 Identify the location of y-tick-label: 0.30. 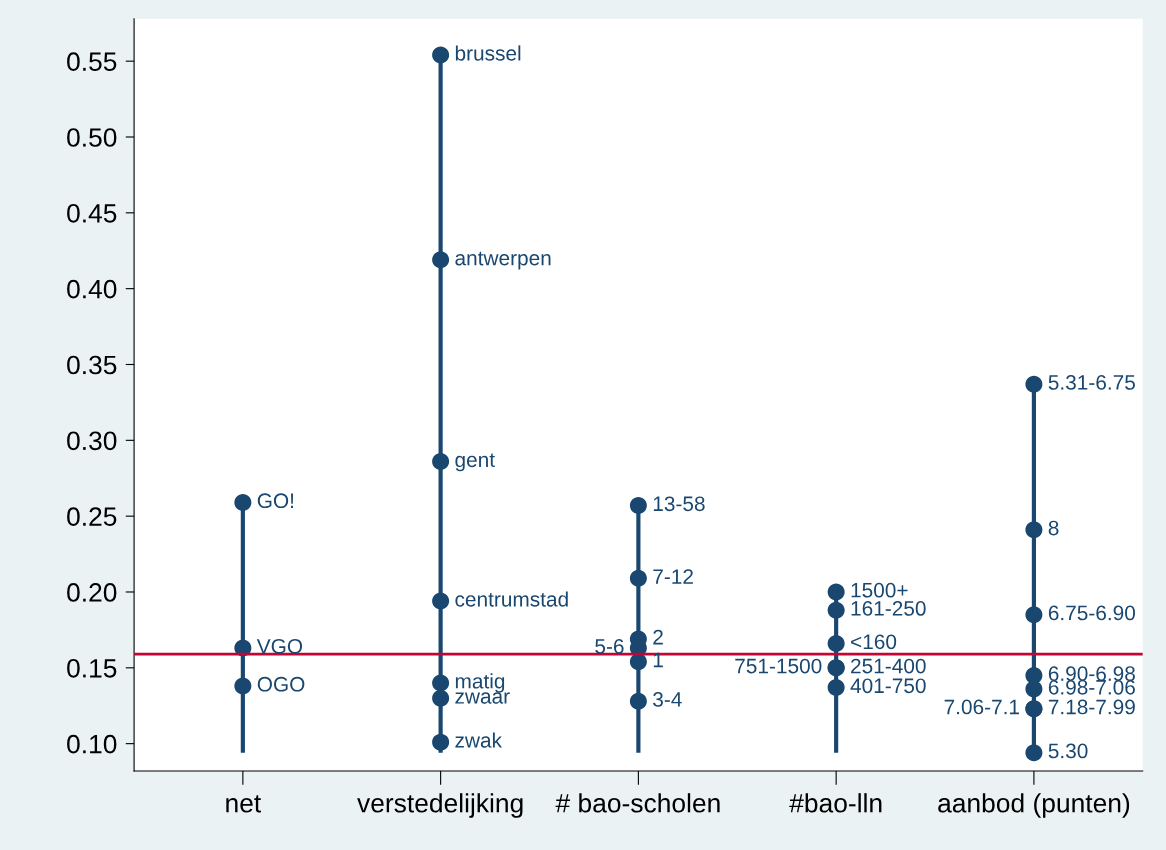
(92, 441).